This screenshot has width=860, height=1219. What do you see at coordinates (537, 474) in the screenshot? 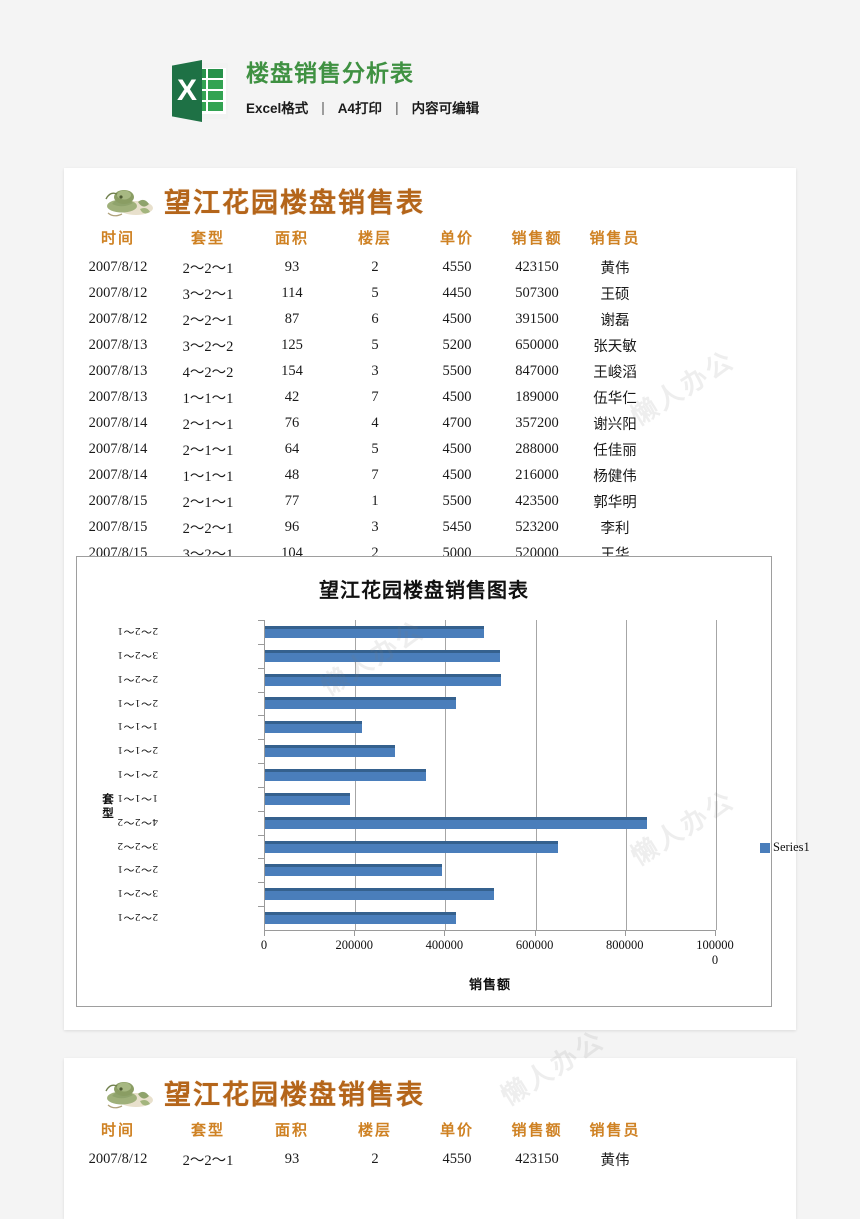
I see `cell-sales: 216000` at bounding box center [537, 474].